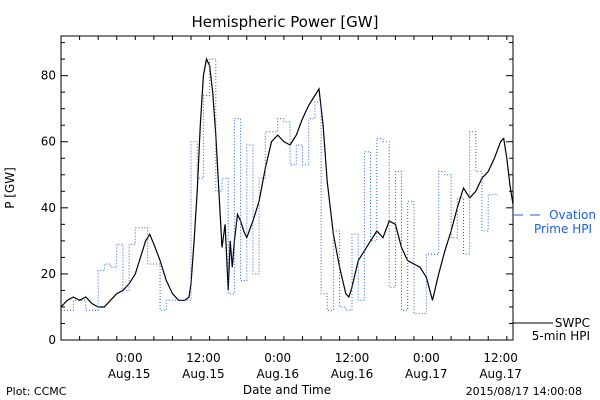 The height and width of the screenshot is (400, 600). Describe the element at coordinates (48, 274) in the screenshot. I see `y-tick-label: 20` at that location.